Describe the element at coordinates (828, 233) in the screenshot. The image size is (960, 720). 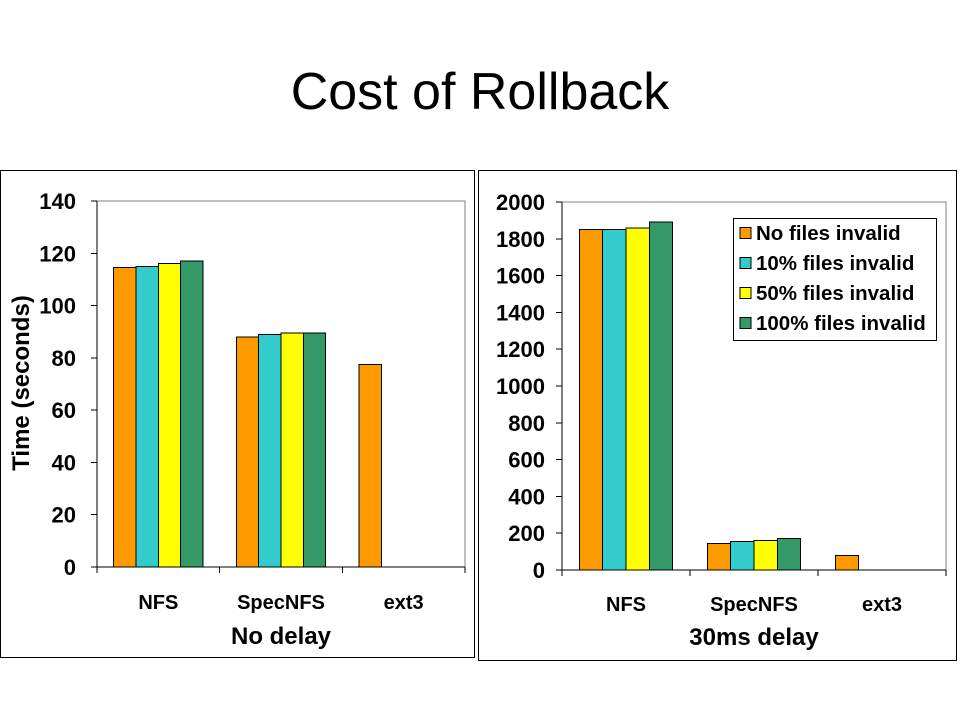
I see `legend-label: No files invalid` at that location.